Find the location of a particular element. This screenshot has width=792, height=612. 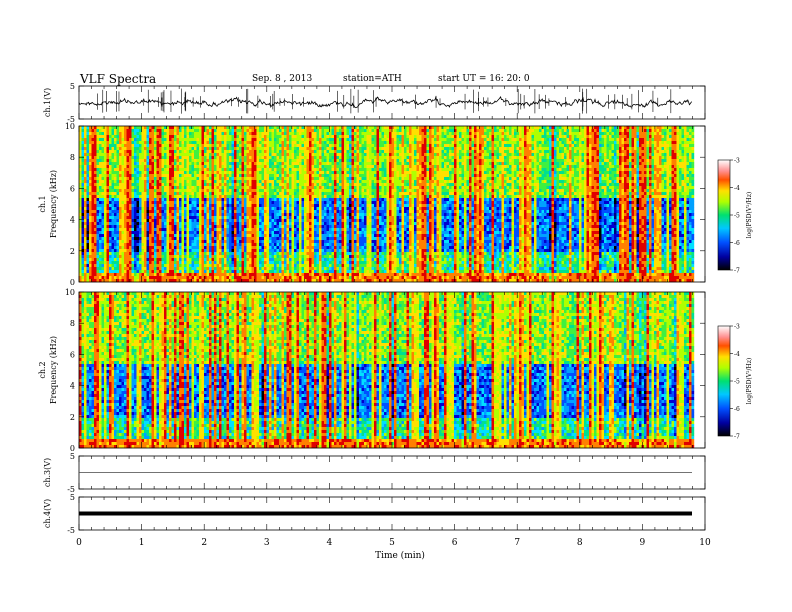

x-tick-label: 5 is located at coordinates (392, 543).